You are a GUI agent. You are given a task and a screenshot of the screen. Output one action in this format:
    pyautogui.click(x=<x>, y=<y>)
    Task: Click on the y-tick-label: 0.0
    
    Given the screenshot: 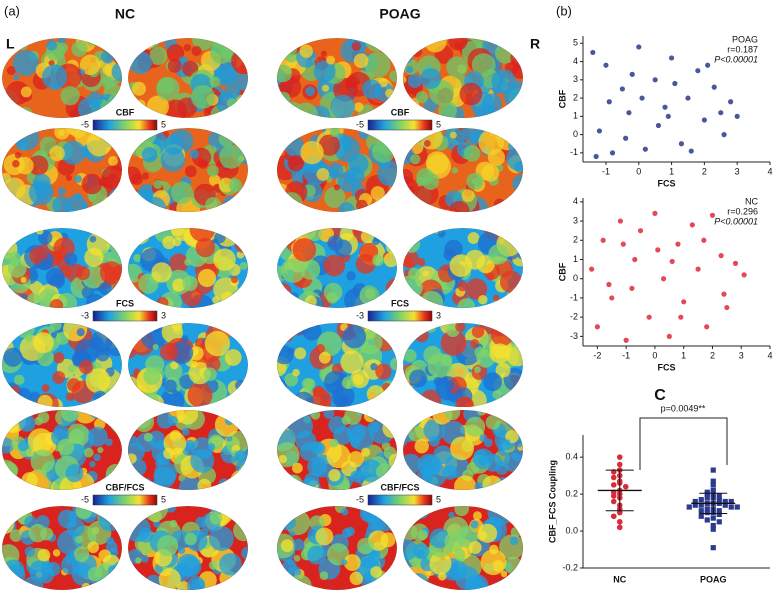 What is the action you would take?
    pyautogui.click(x=571, y=530)
    